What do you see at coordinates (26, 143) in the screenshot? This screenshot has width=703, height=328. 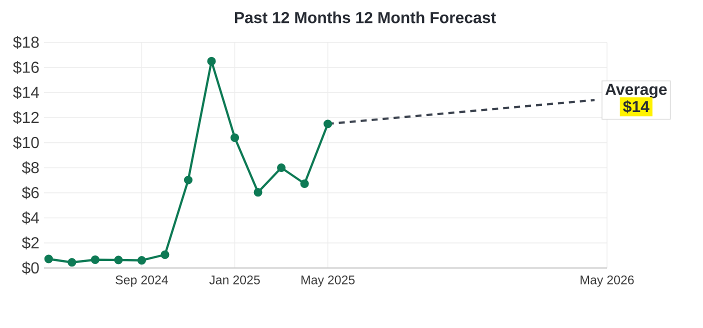 I see `y-tick-label: $10` at bounding box center [26, 143].